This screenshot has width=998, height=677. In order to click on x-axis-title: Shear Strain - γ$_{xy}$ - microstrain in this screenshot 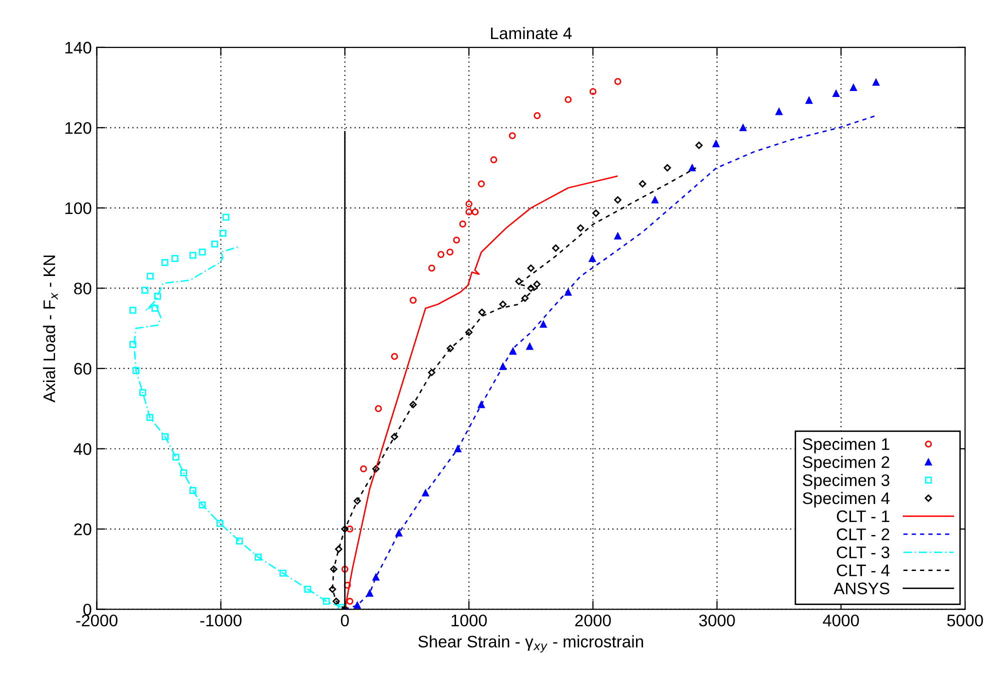, I will do `click(531, 643)`.